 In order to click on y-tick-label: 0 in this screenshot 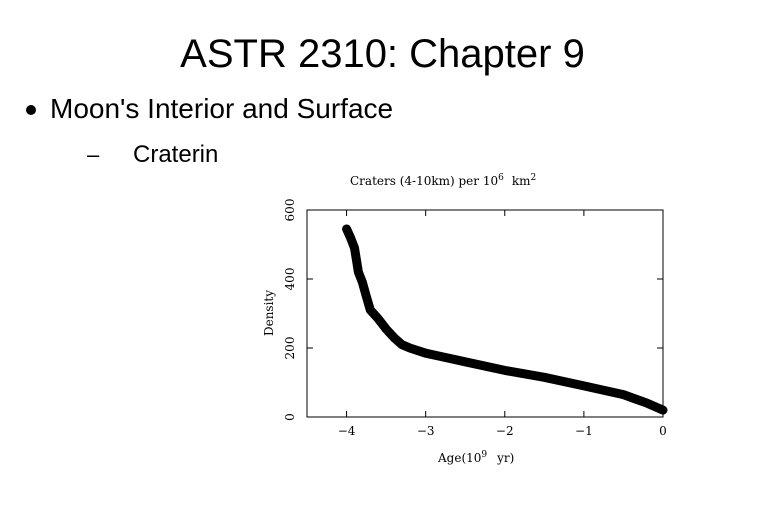, I will do `click(290, 417)`.